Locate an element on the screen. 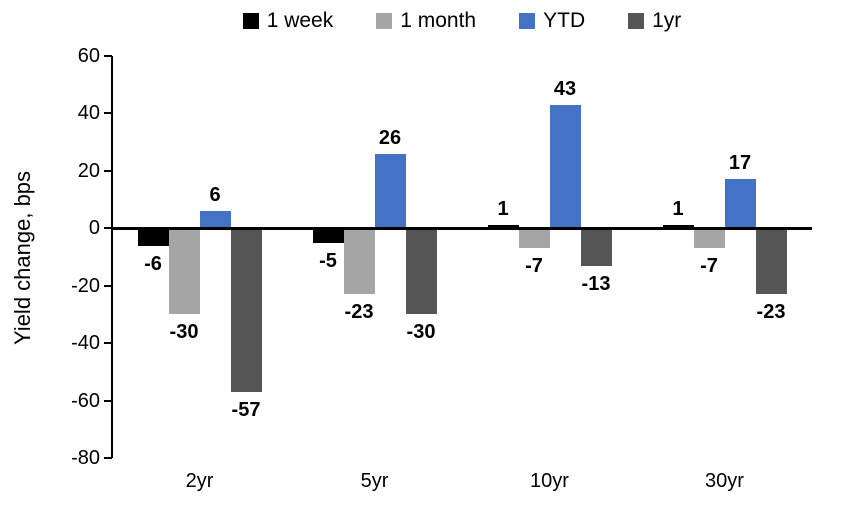  legend-label: 1yr is located at coordinates (667, 20).